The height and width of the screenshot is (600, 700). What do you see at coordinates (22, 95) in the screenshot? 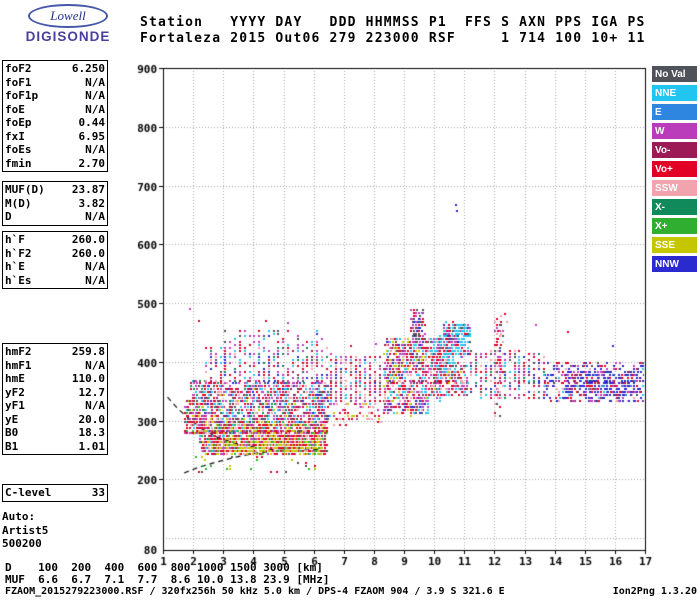
I see `param-label: foF1p` at bounding box center [22, 95].